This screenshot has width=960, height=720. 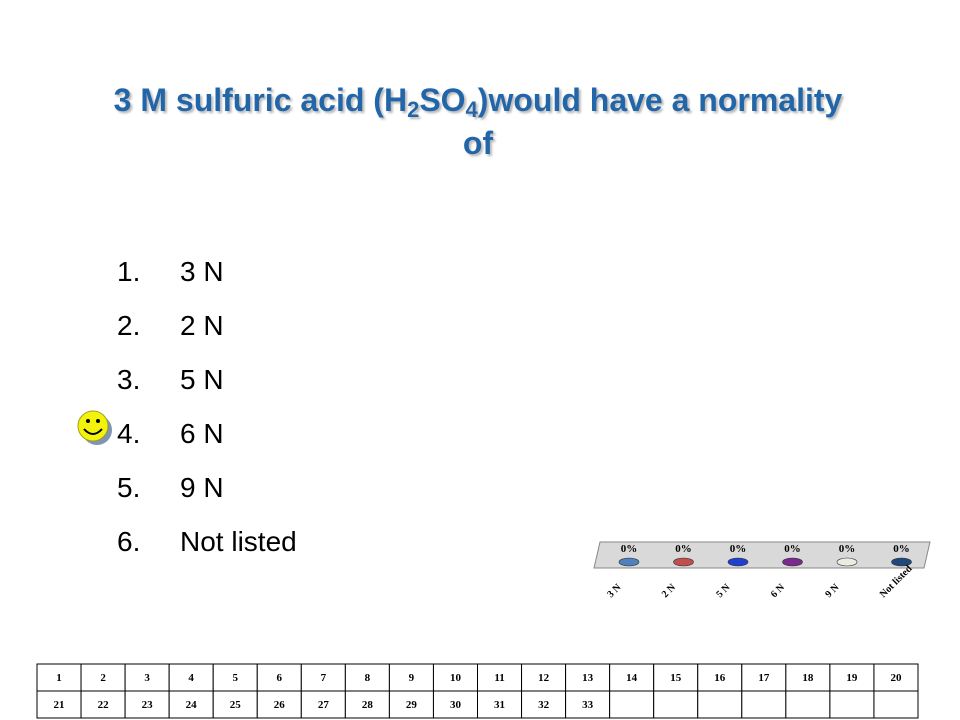 I want to click on cell-text: 19, so click(x=852, y=678).